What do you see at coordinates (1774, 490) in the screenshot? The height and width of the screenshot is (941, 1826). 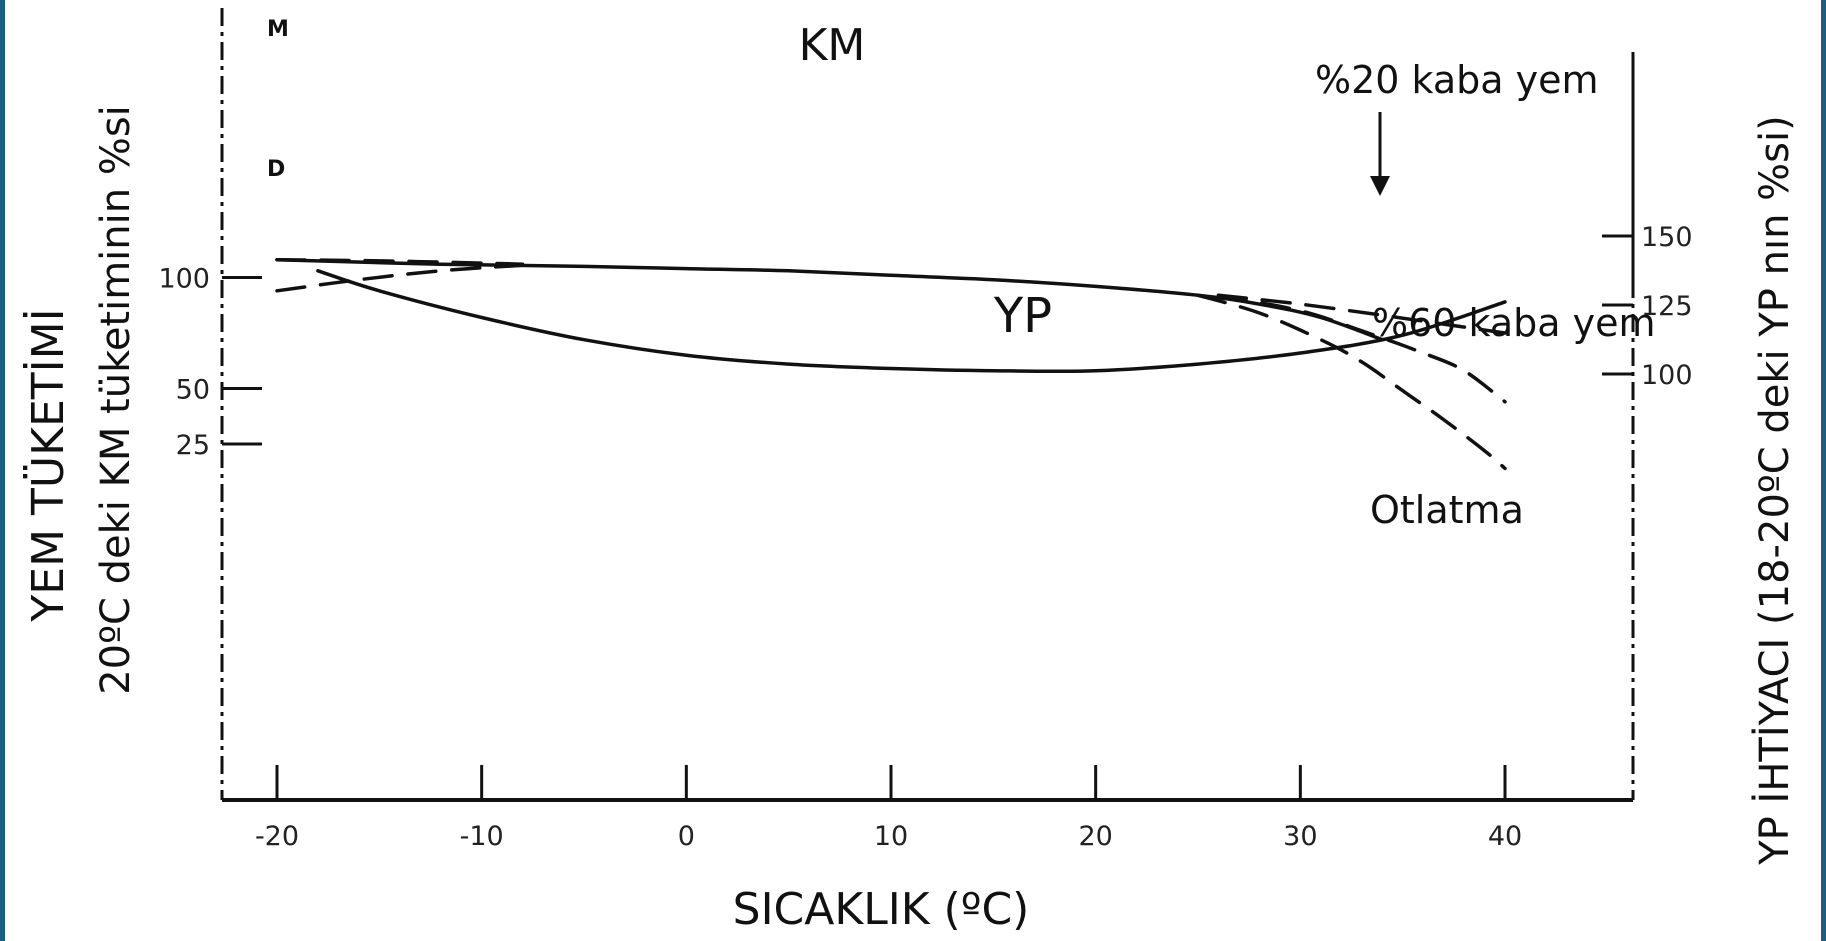 I see `y2-axis-title: YP İHTİYACI (18-20ºC deki YP nın %si)` at bounding box center [1774, 490].